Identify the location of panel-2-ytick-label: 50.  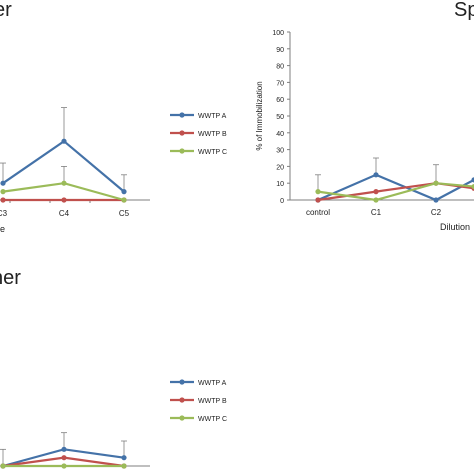
(280, 117).